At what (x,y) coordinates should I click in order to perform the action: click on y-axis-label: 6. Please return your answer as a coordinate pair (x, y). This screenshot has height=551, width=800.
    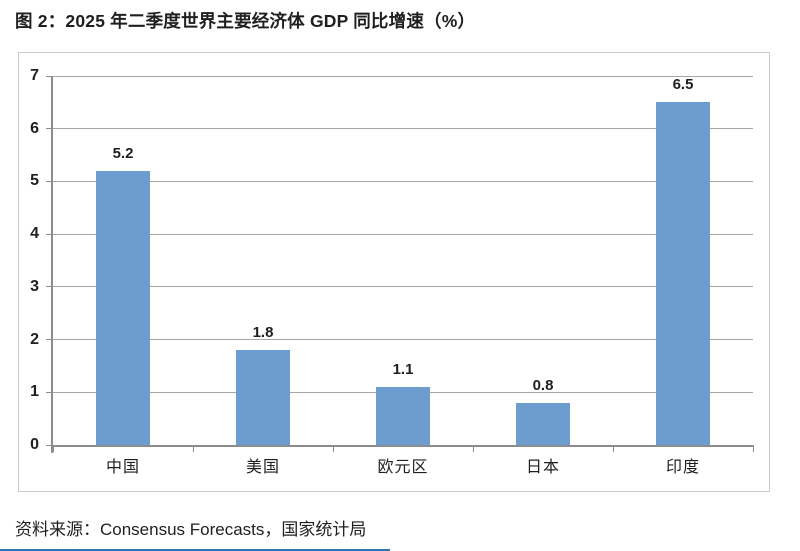
    Looking at the image, I should click on (34, 128).